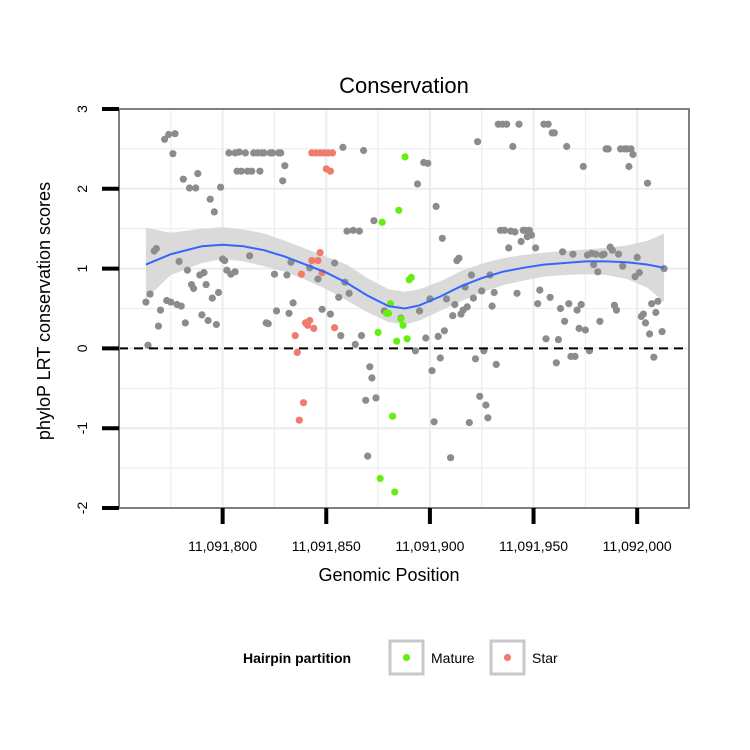 This screenshot has width=750, height=750. What do you see at coordinates (82, 508) in the screenshot?
I see `y-tick-label: -2` at bounding box center [82, 508].